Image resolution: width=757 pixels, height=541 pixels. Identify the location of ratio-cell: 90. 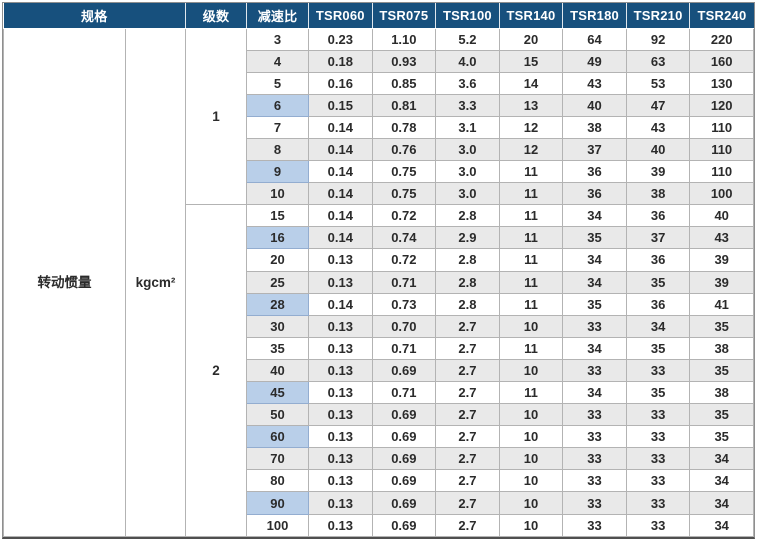
(277, 503).